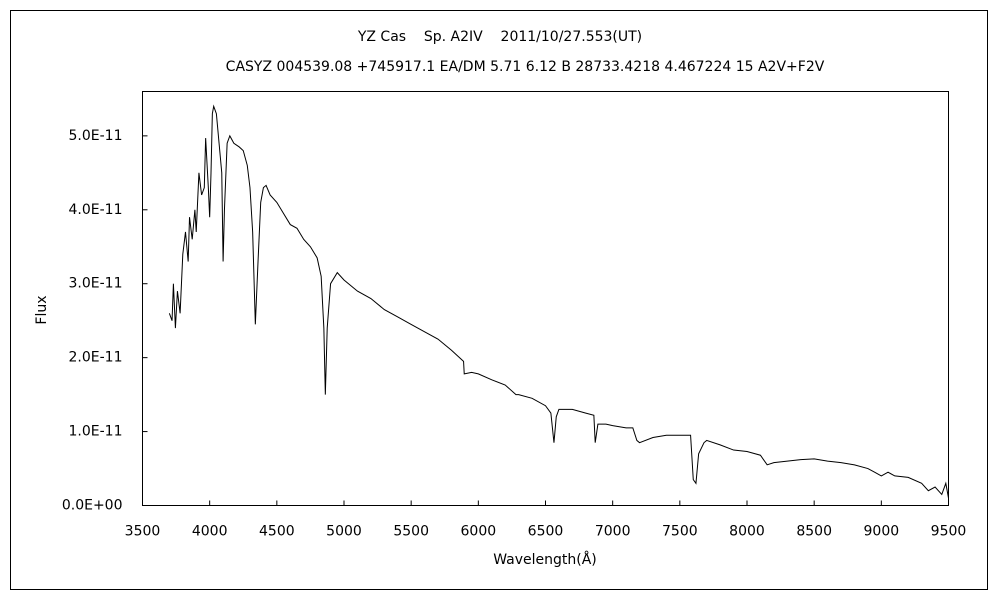  What do you see at coordinates (42, 309) in the screenshot?
I see `y-axis-label: Flux` at bounding box center [42, 309].